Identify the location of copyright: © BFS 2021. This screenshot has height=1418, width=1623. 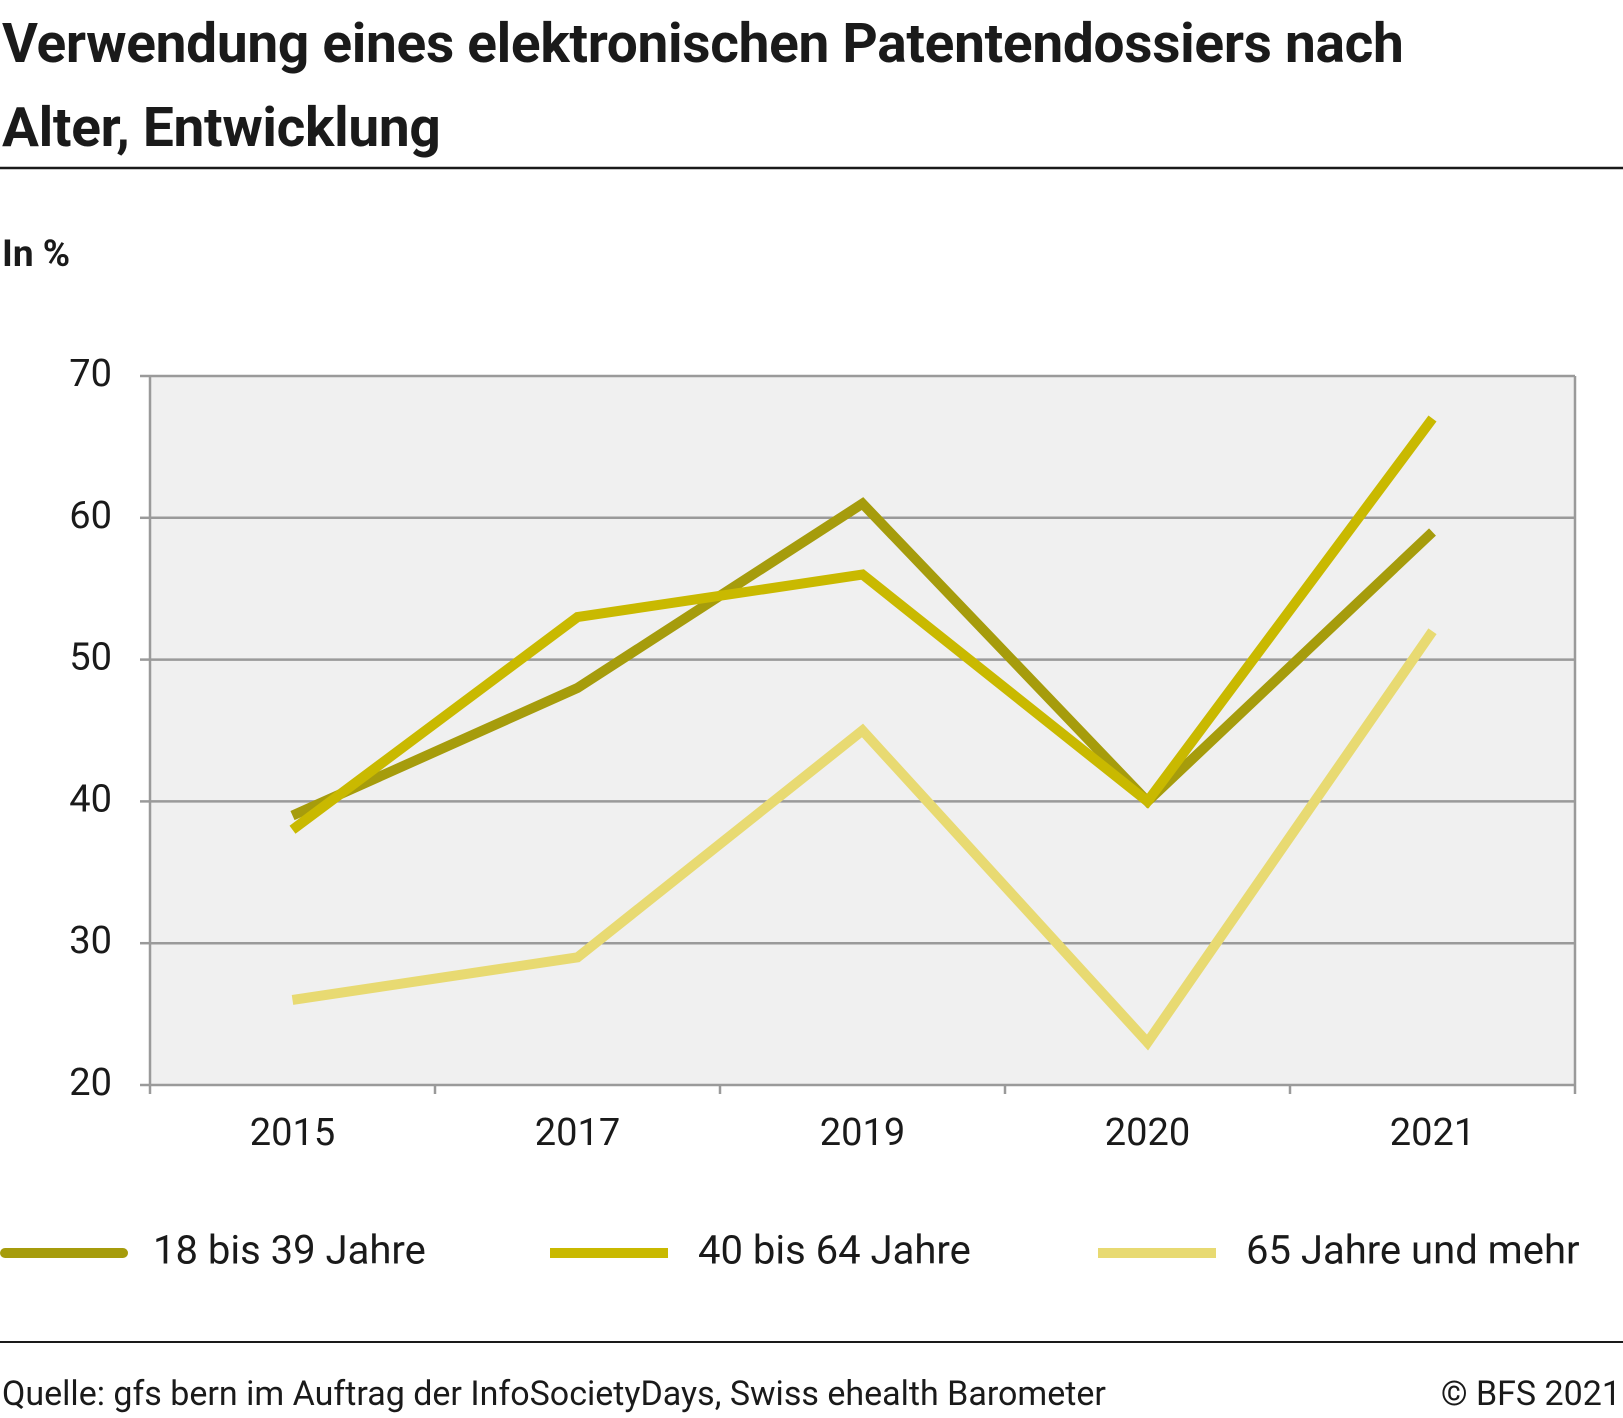
(1531, 1394).